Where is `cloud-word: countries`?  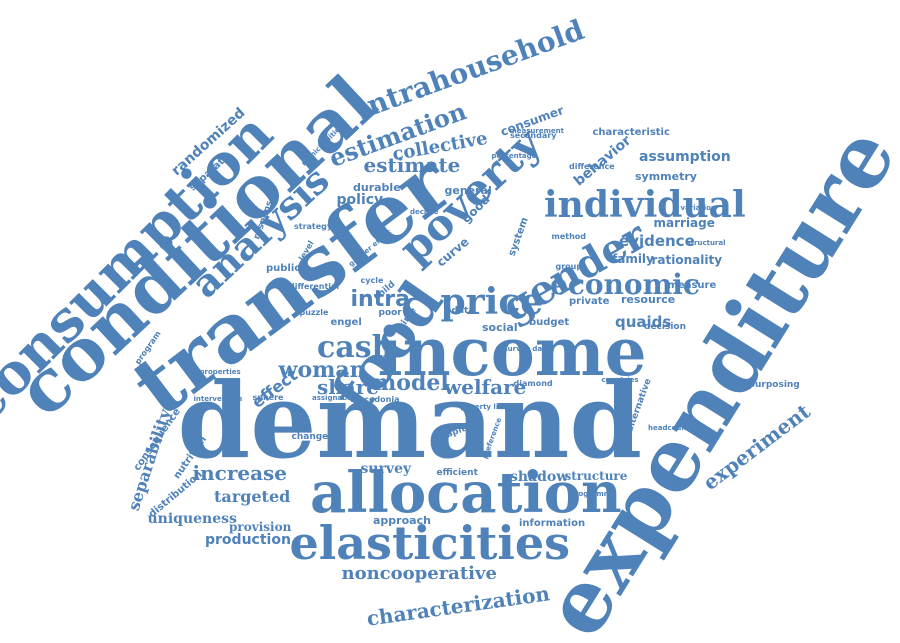 cloud-word: countries is located at coordinates (620, 379).